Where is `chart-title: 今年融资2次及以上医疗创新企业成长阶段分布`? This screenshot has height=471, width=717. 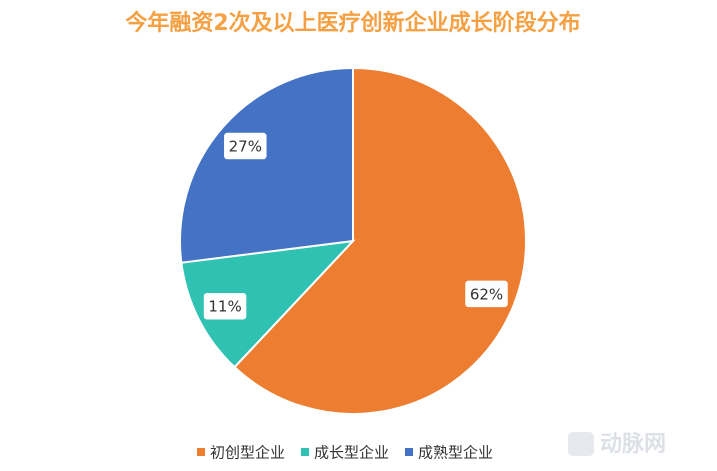 chart-title: 今年融资2次及以上医疗创新企业成长阶段分布 is located at coordinates (352, 23).